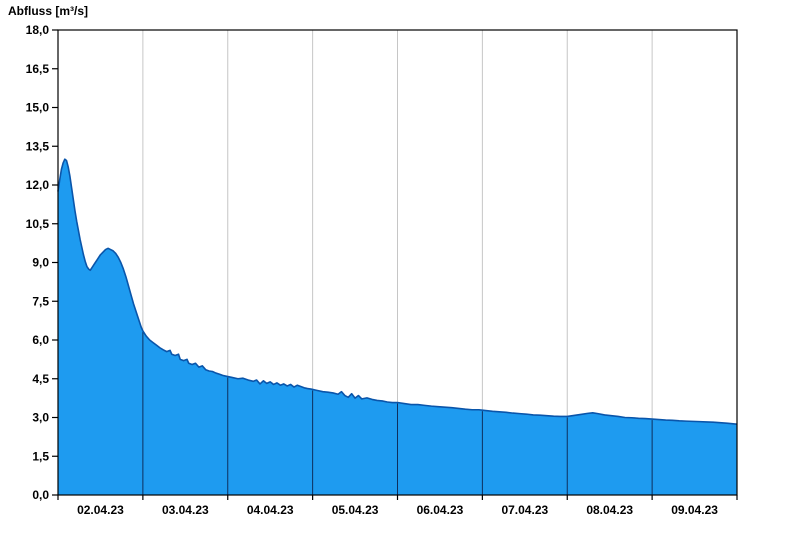  I want to click on y-tick-label: 1,5, so click(40, 456).